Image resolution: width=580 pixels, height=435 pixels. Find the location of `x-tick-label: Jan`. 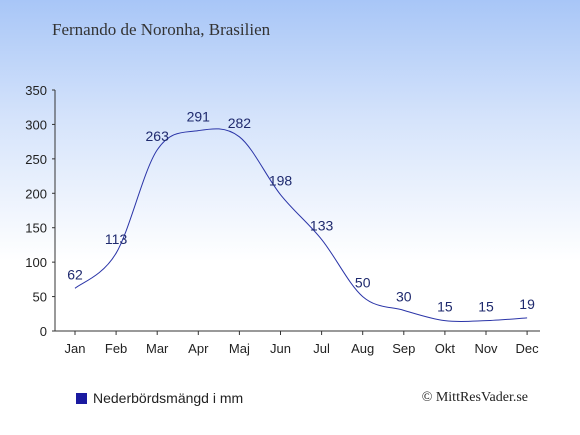

x-tick-label: Jan is located at coordinates (75, 348).